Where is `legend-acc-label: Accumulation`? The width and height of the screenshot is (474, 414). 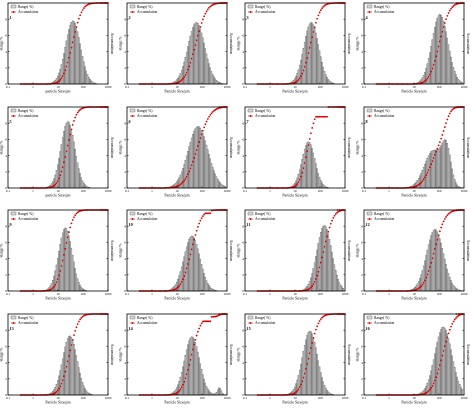
legend-acc-label: Accumulation is located at coordinates (384, 12).